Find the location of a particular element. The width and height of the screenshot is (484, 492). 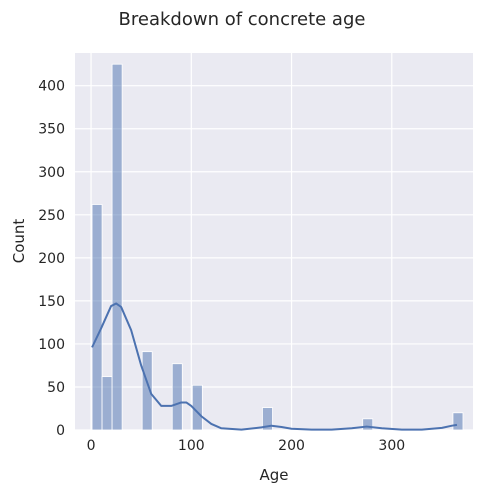

x-tick-label: 200 is located at coordinates (291, 446).